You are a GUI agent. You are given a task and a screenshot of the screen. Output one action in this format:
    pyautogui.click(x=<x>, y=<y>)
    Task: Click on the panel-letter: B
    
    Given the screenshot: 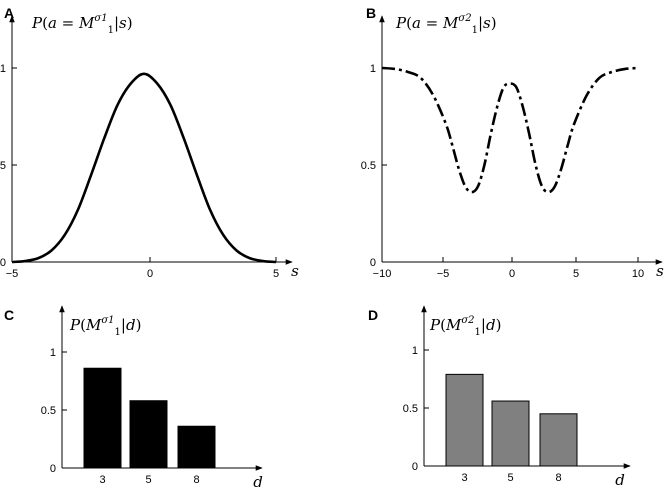 What is the action you would take?
    pyautogui.click(x=371, y=13)
    